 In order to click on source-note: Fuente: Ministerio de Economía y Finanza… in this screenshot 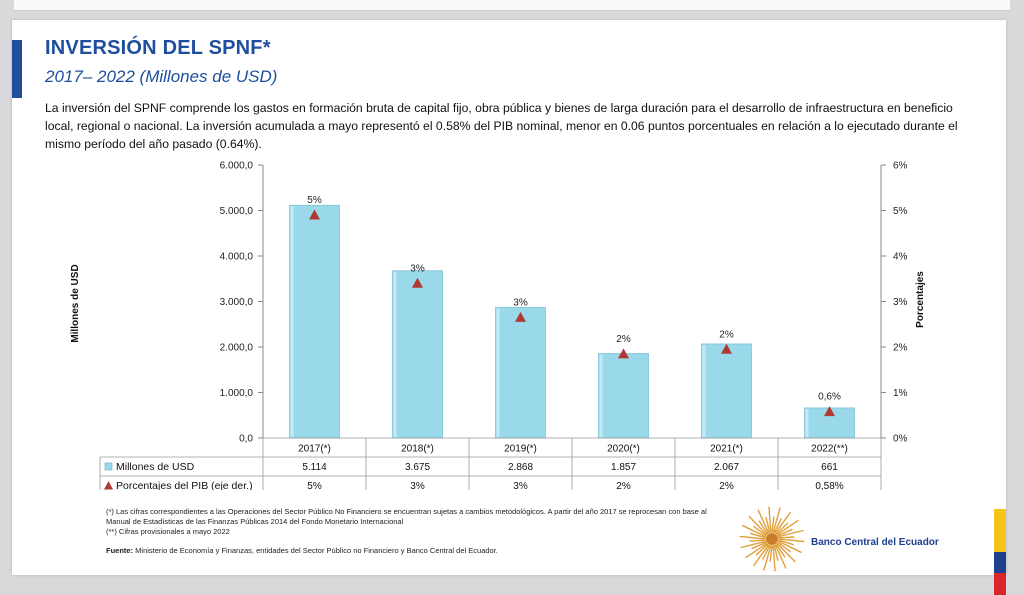, I will do `click(416, 551)`.